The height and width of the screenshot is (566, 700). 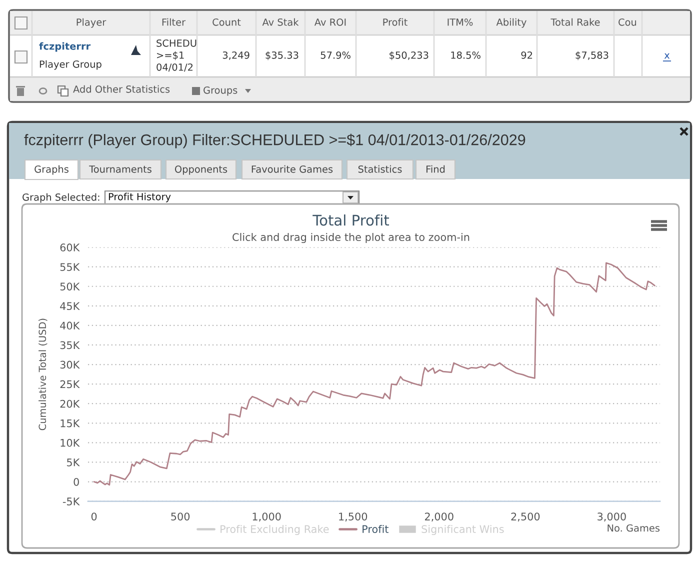 What do you see at coordinates (174, 22) in the screenshot?
I see `text: Filter` at bounding box center [174, 22].